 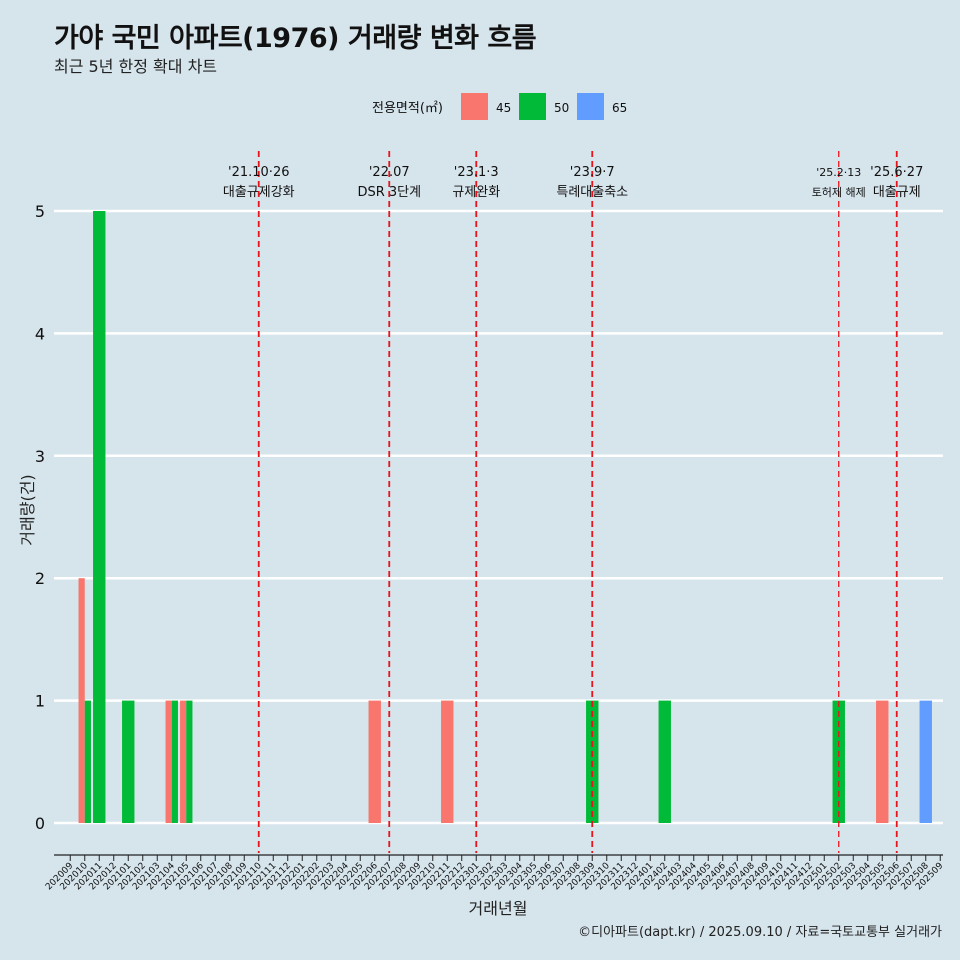 I want to click on event-date: '25.2·13, so click(x=838, y=172).